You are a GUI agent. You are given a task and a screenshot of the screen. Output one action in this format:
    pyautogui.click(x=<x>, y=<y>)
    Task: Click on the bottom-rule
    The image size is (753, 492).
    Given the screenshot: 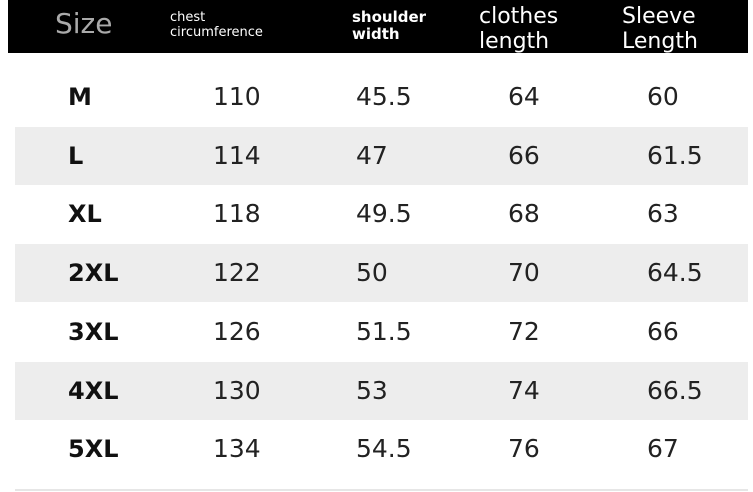 What is the action you would take?
    pyautogui.click(x=381, y=490)
    